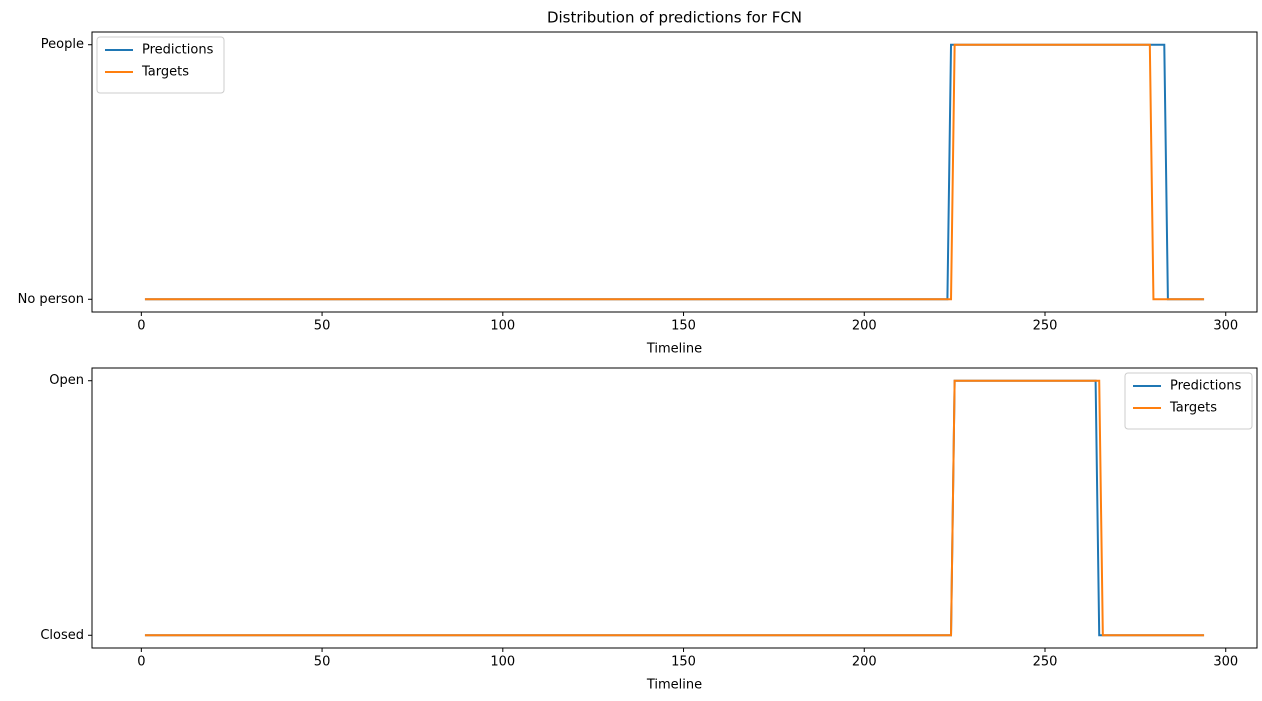  Describe the element at coordinates (66, 380) in the screenshot. I see `y-tick-label: Open` at that location.